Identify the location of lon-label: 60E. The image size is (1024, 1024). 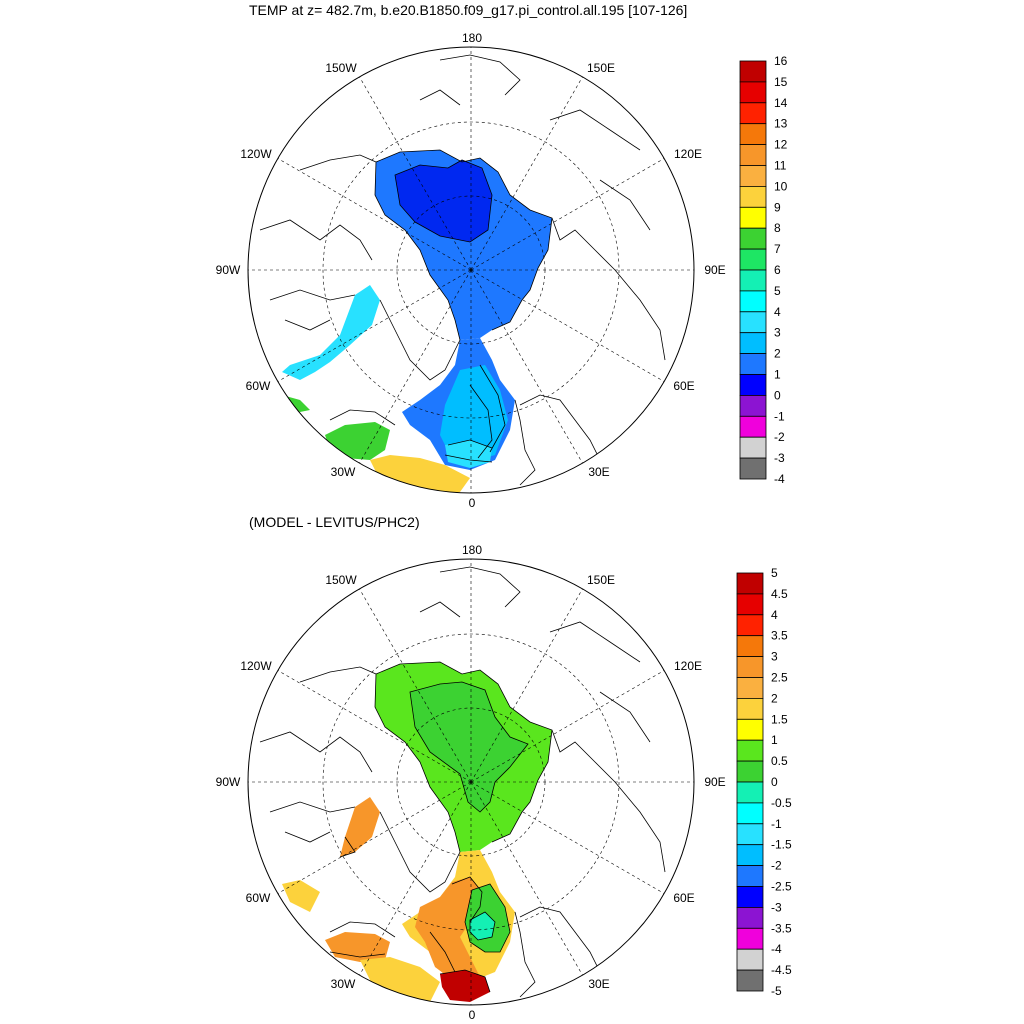
(683, 898).